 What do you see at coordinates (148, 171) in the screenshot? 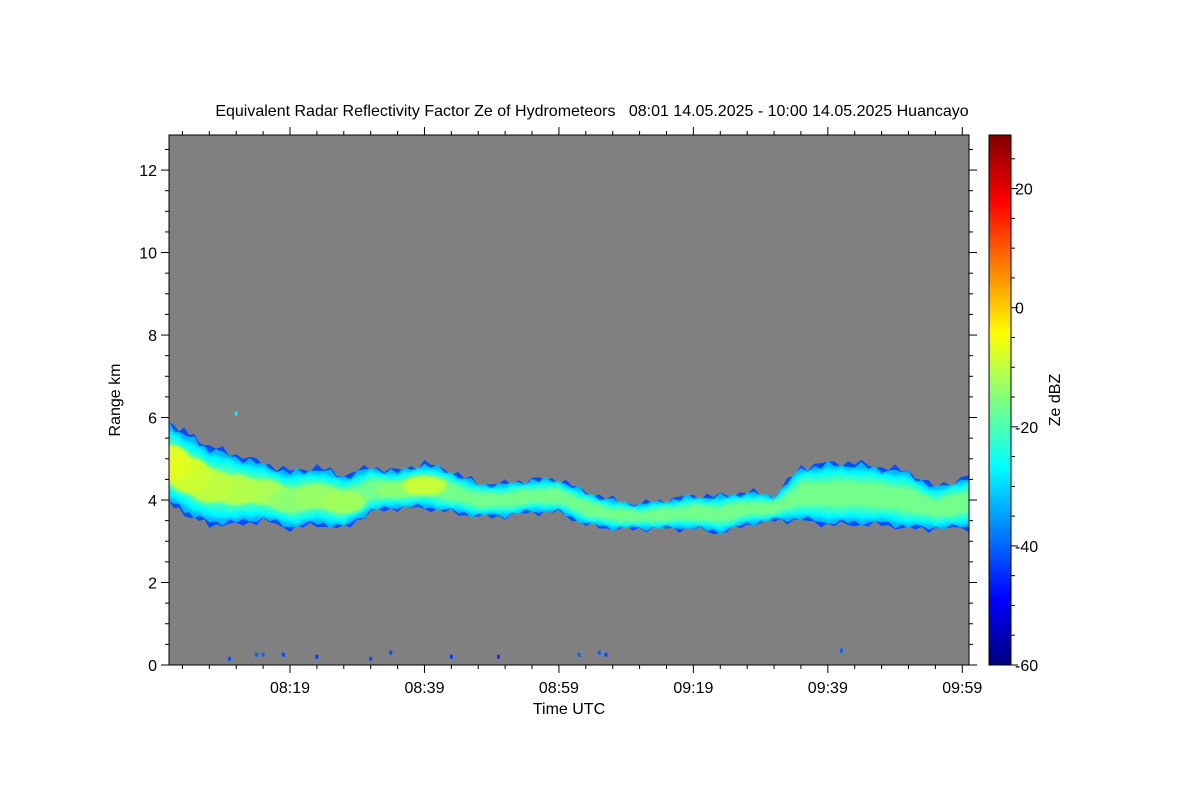
I see `y-tick-label: 12` at bounding box center [148, 171].